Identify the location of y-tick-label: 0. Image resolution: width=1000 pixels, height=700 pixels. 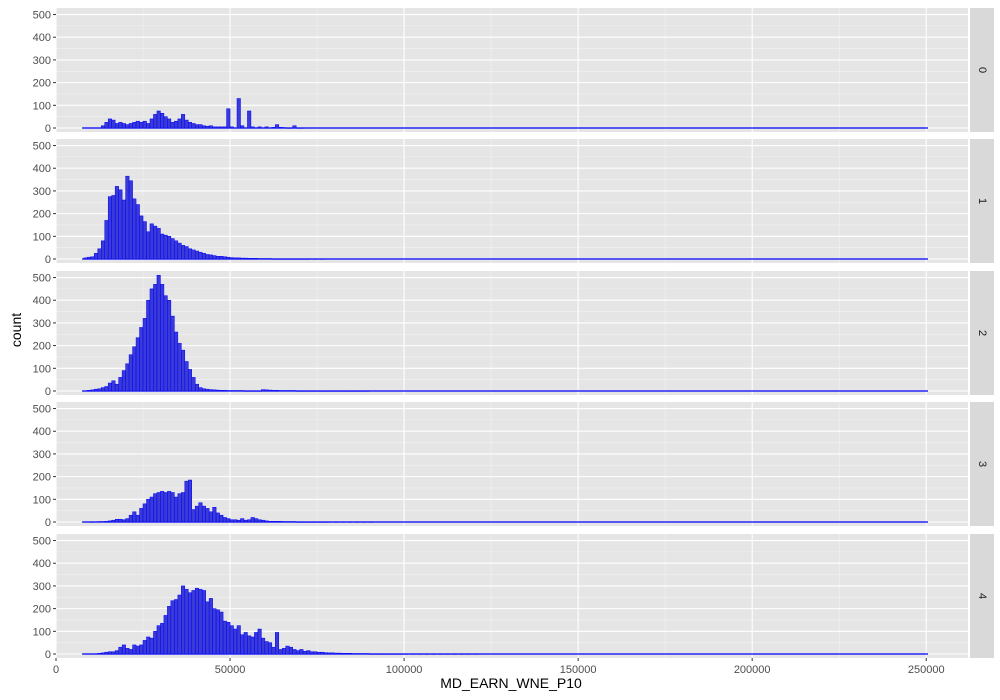
(48, 523).